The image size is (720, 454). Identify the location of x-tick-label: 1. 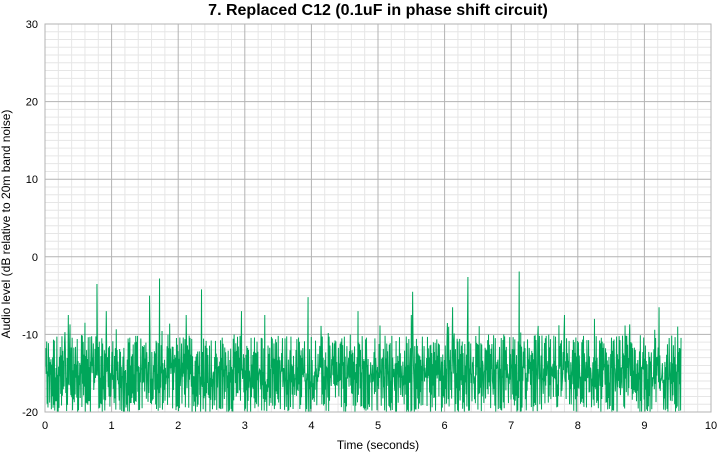
(112, 426).